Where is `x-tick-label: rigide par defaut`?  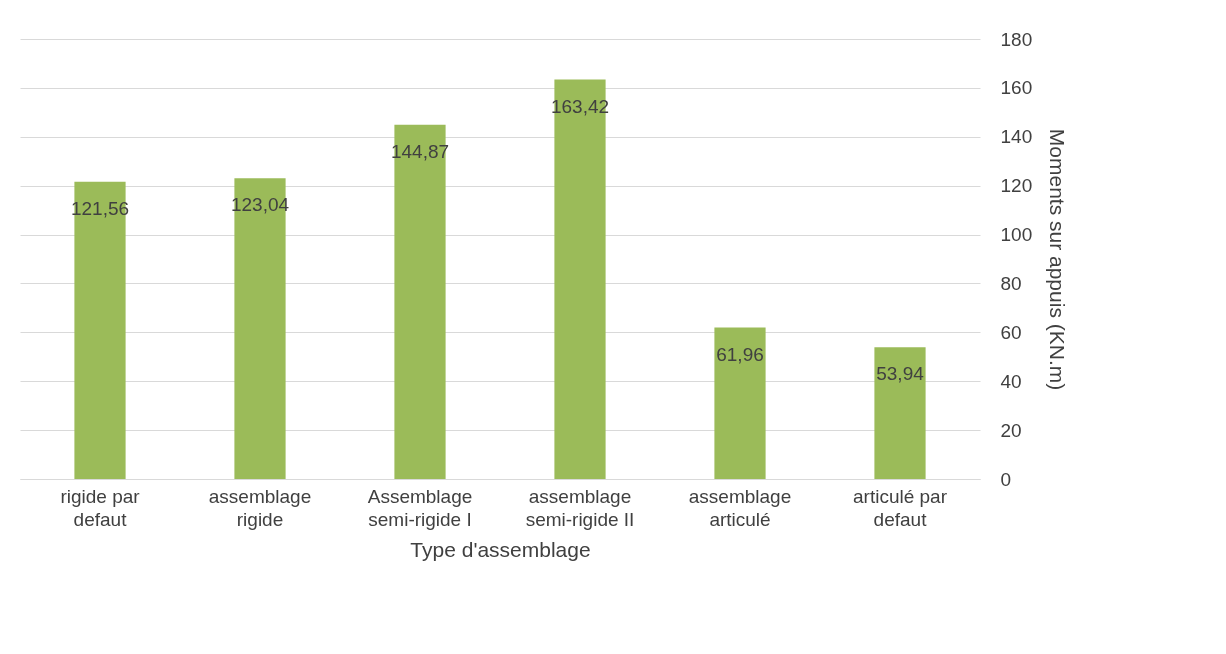
x-tick-label: rigide par defaut is located at coordinates (100, 507).